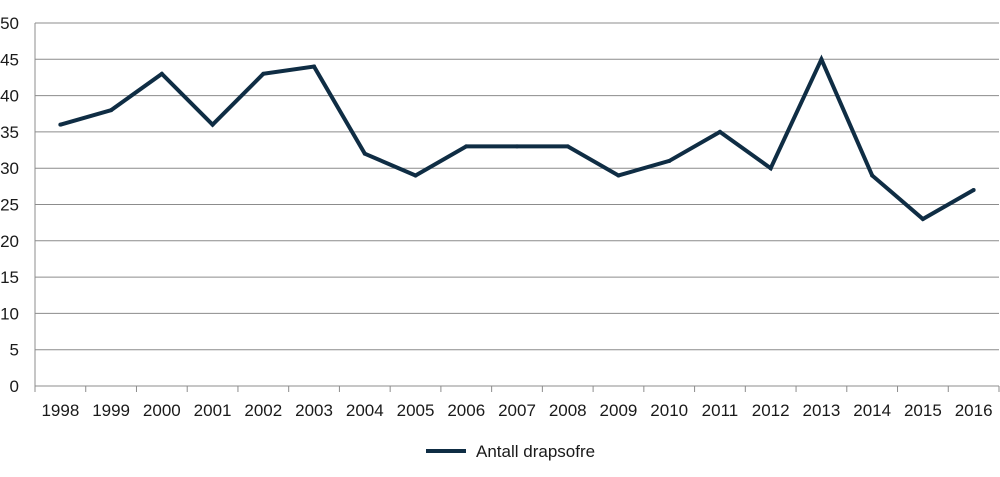 The image size is (1000, 477). Describe the element at coordinates (619, 410) in the screenshot. I see `x-tick-label: 2009` at that location.